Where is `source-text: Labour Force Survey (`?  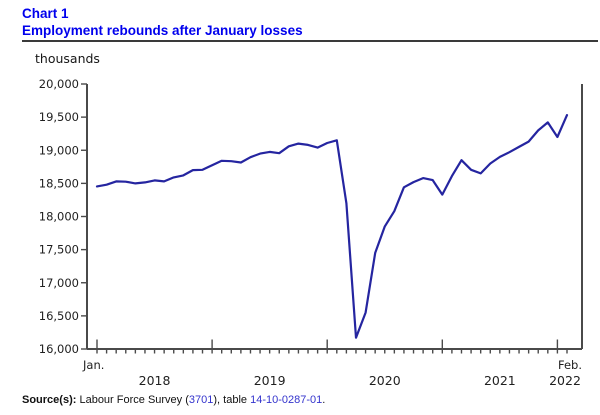 source-text: Labour Force Survey ( is located at coordinates (132, 400).